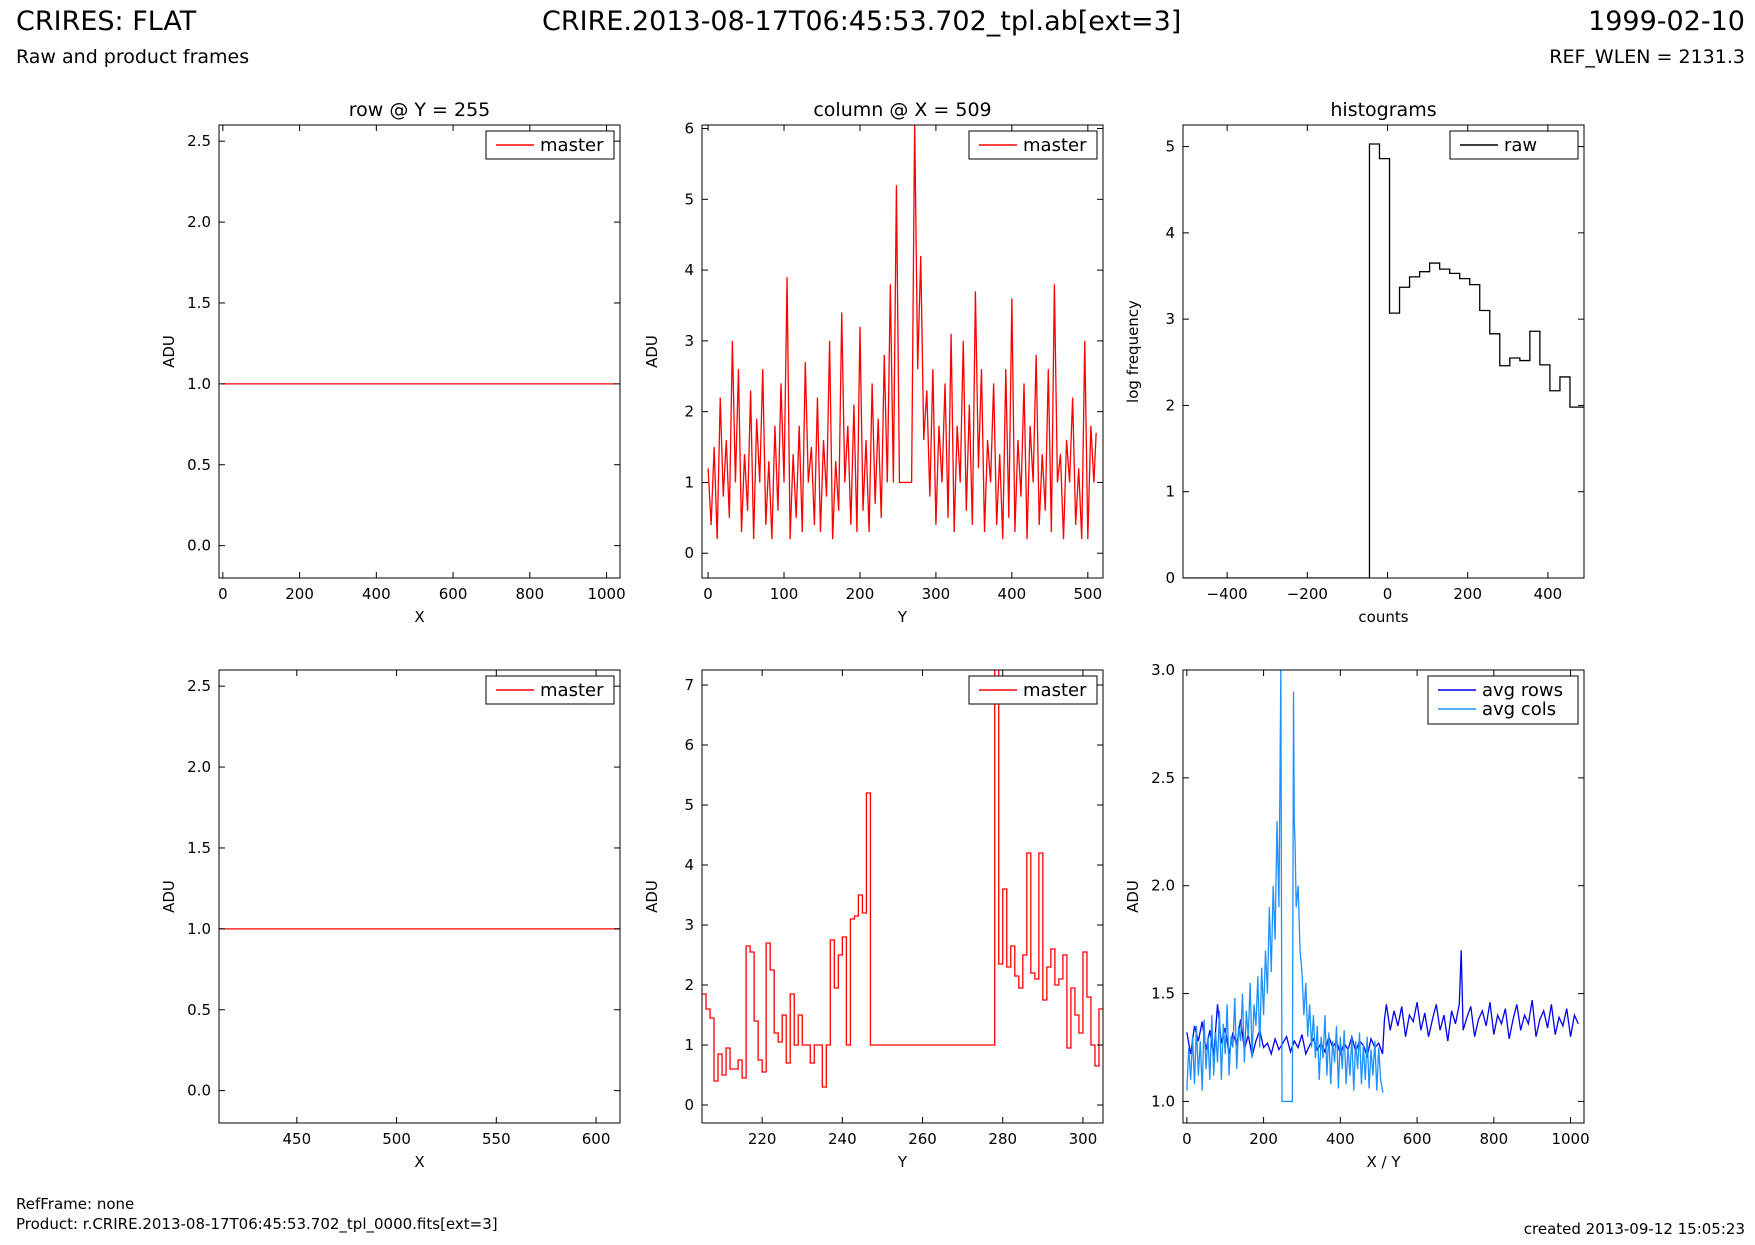 This screenshot has height=1245, width=1755. I want to click on plot-2-xlabel: Y, so click(902, 617).